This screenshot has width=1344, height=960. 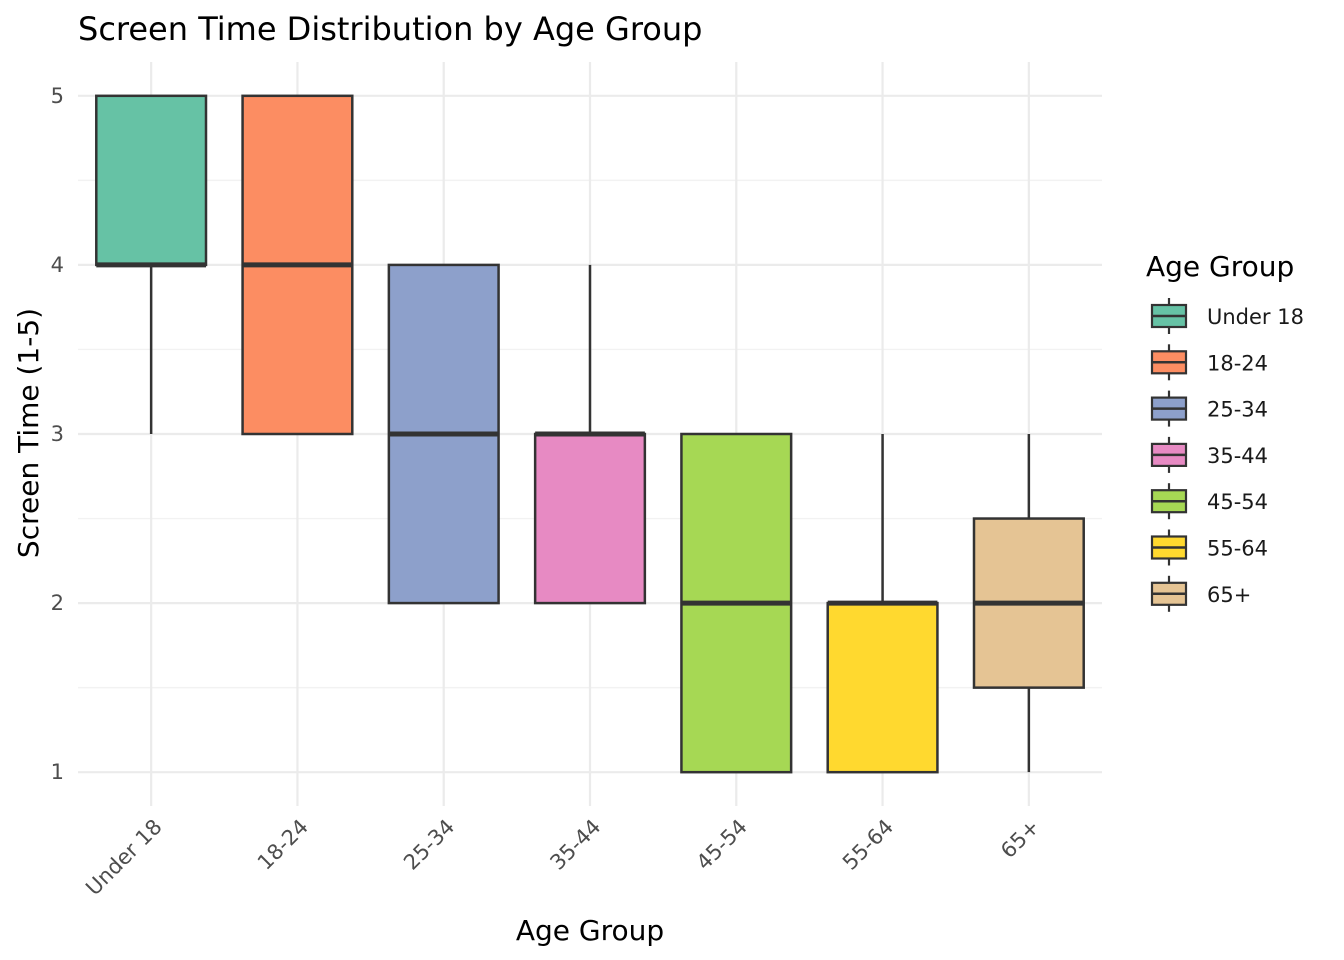 What do you see at coordinates (124, 858) in the screenshot?
I see `x-tick-label: Under 18` at bounding box center [124, 858].